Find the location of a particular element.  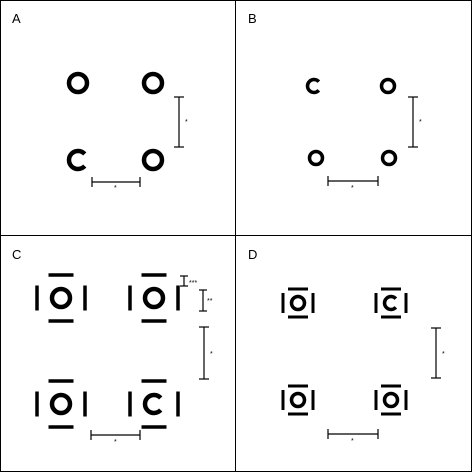

optotype-b-top-right is located at coordinates (388, 86).